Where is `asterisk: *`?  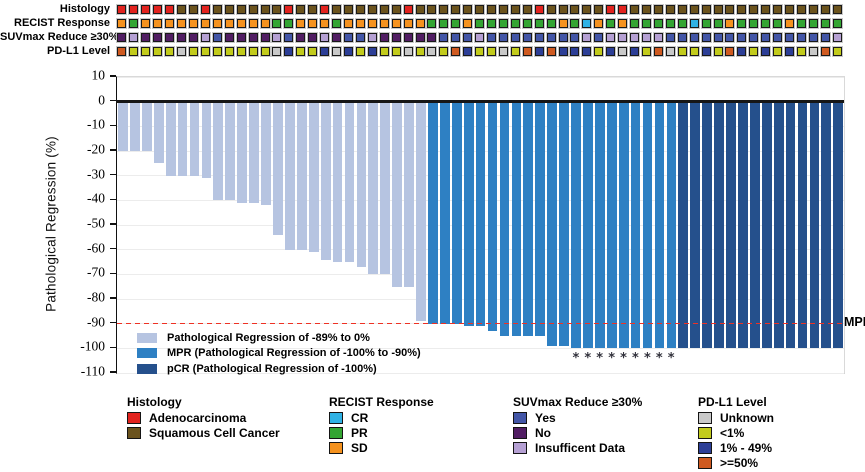 asterisk: * is located at coordinates (671, 359).